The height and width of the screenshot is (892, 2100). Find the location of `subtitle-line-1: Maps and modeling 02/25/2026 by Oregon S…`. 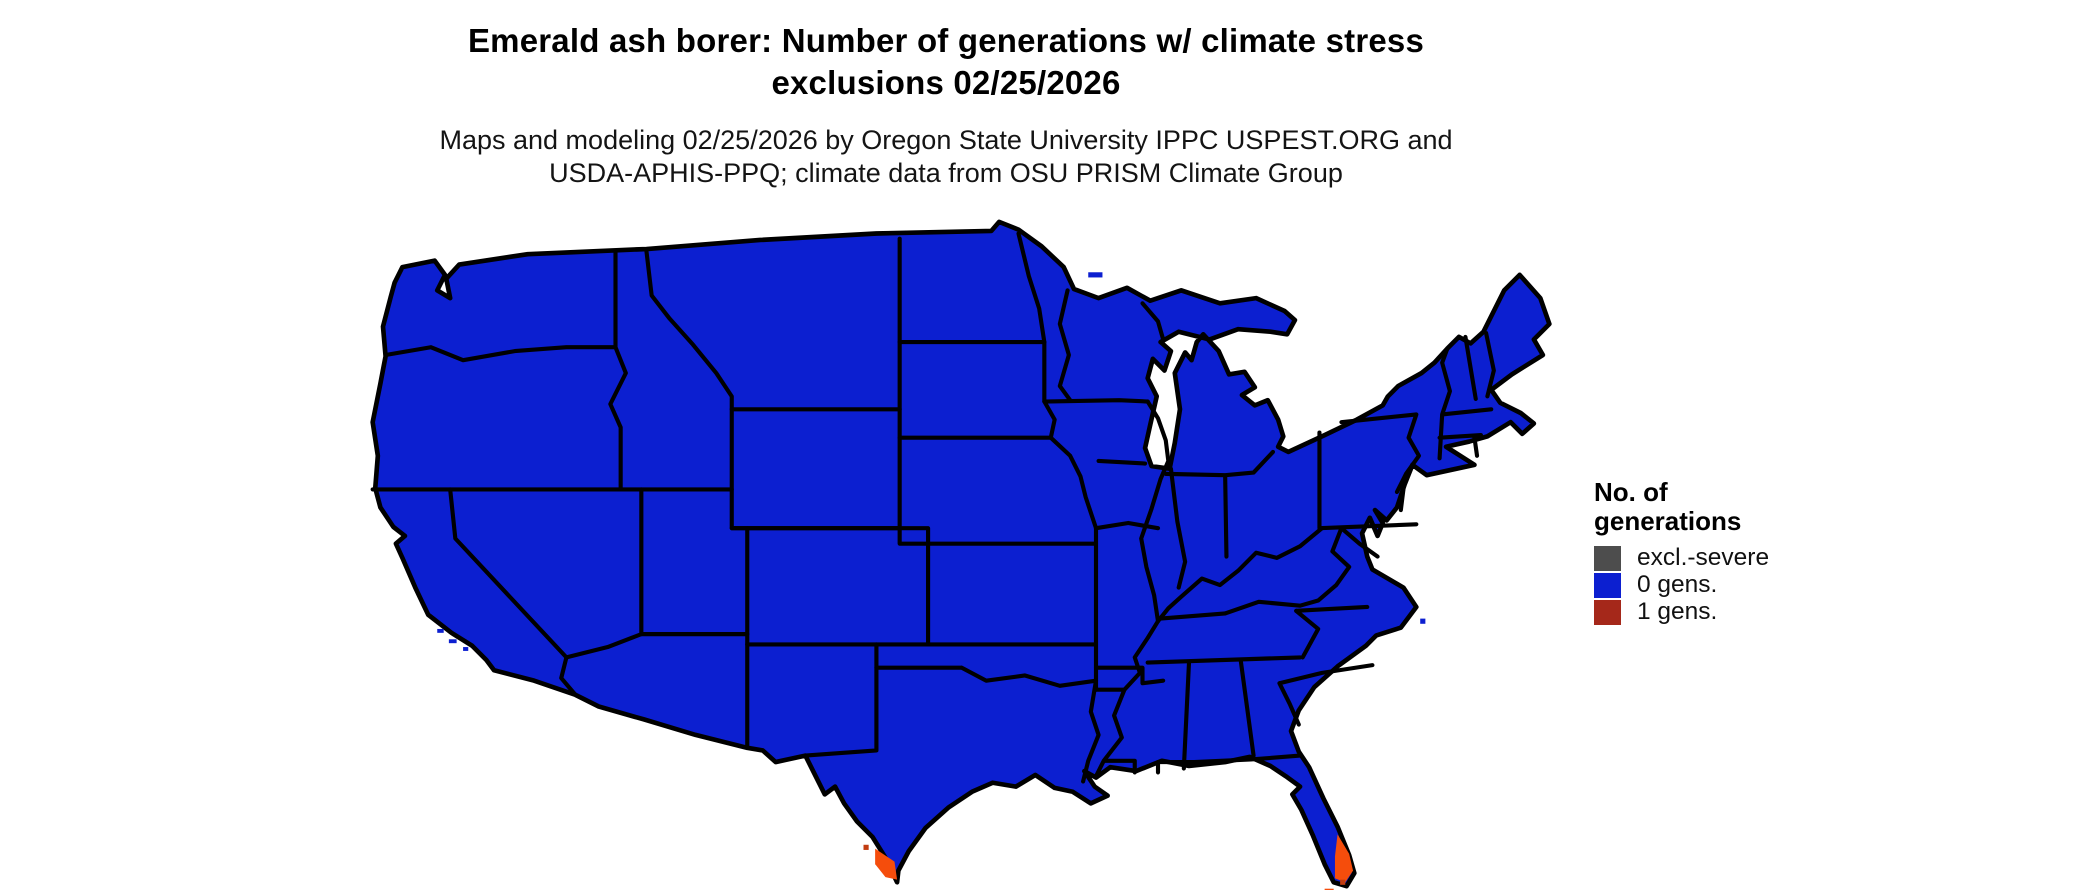

subtitle-line-1: Maps and modeling 02/25/2026 by Oregon S… is located at coordinates (946, 140).